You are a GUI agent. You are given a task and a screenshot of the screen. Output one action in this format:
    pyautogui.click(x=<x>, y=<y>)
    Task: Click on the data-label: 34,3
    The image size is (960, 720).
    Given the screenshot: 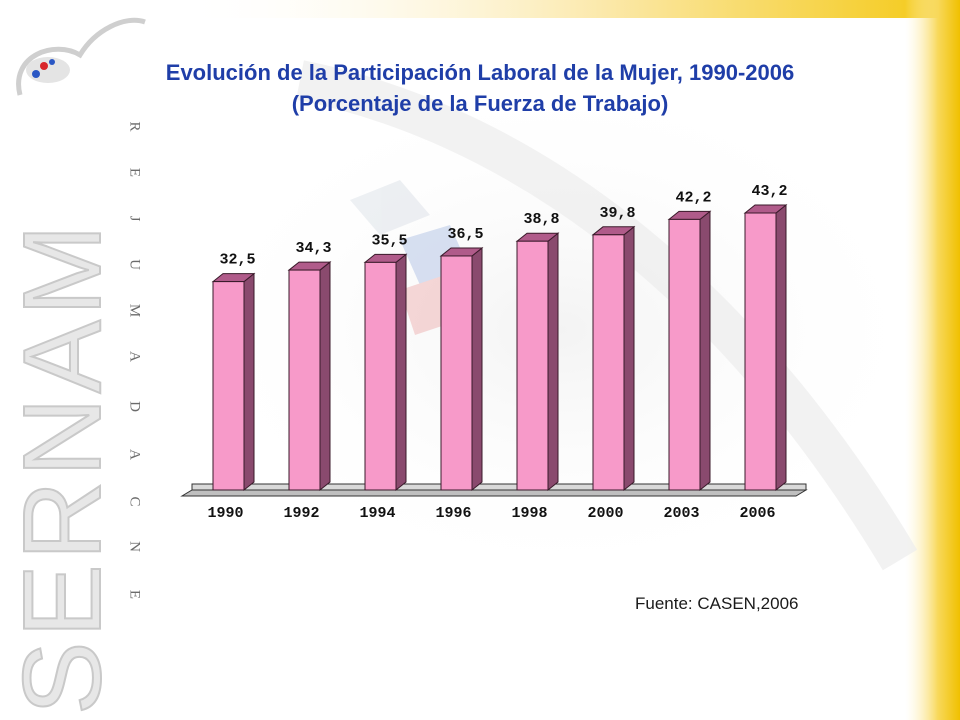 What is the action you would take?
    pyautogui.click(x=313, y=248)
    